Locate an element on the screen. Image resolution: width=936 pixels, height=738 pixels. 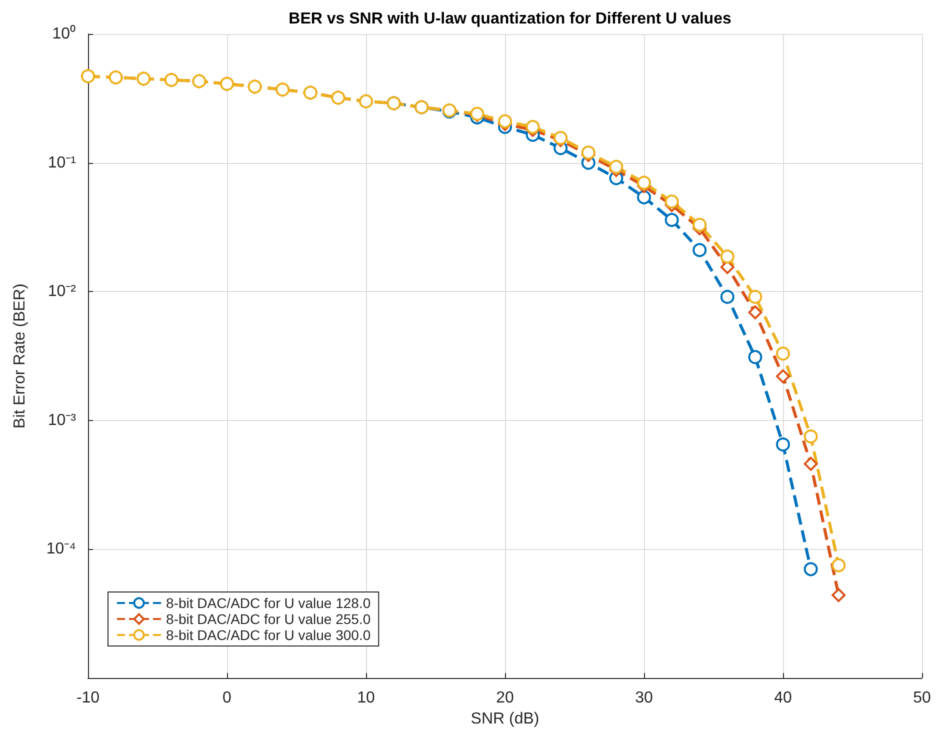
y-tick-label: 10⁻² is located at coordinates (62, 291).